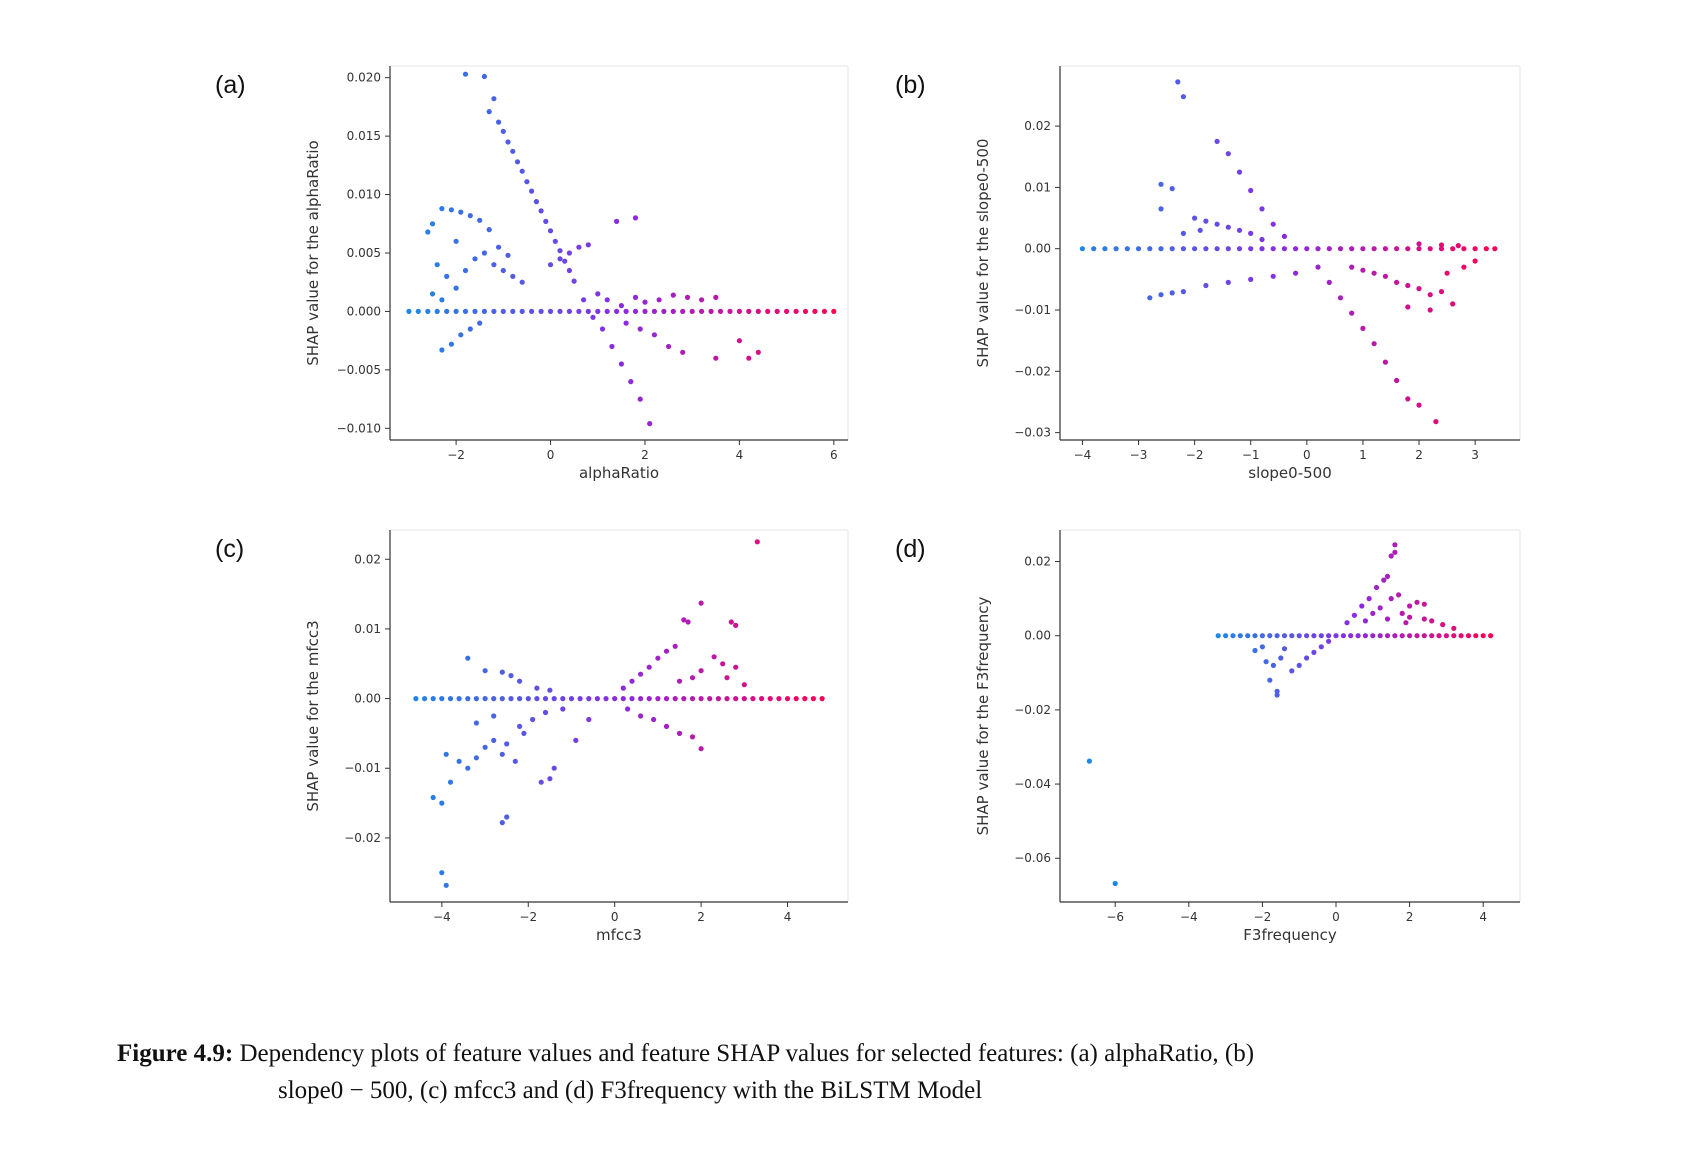  Describe the element at coordinates (1032, 858) in the screenshot. I see `y-tick-label: −0.06` at that location.